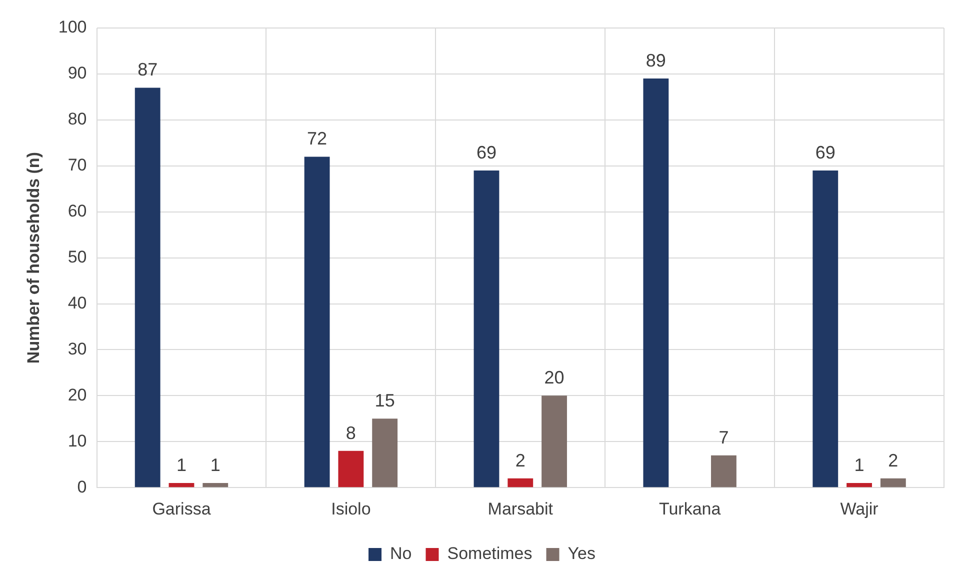 The height and width of the screenshot is (583, 960). I want to click on y-tick-label: 80, so click(77, 119).